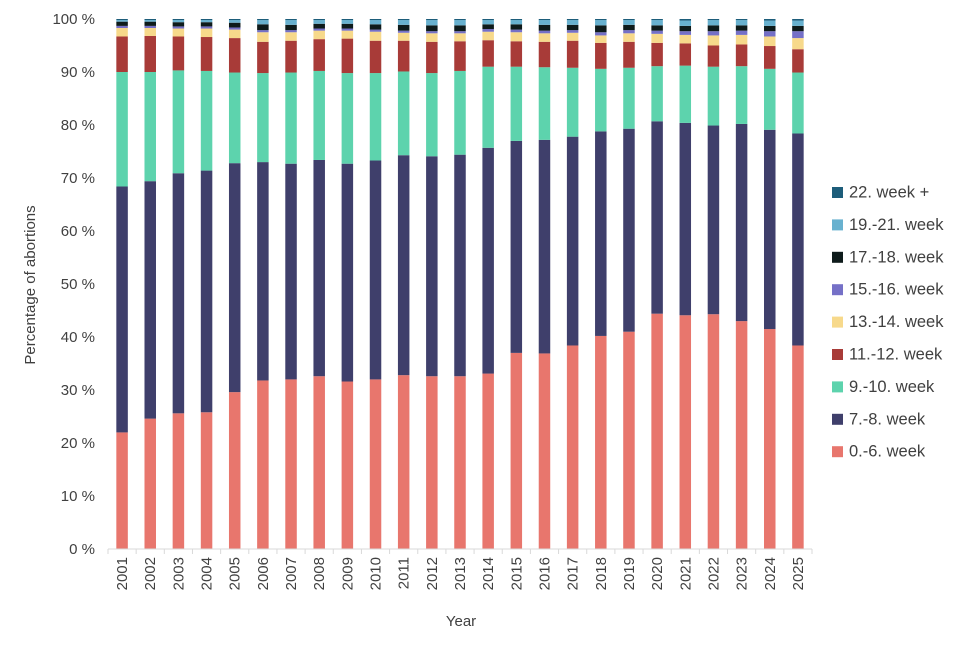 This screenshot has width=970, height=652. What do you see at coordinates (73, 19) in the screenshot?
I see `y-tick-label: 100 %` at bounding box center [73, 19].